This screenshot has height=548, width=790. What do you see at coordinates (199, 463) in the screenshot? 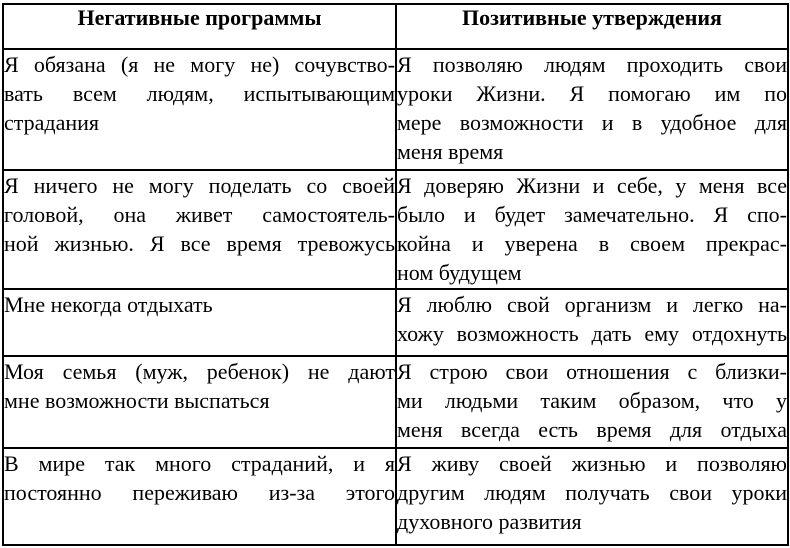
I see `text-line: В мире так много страданий, и я` at bounding box center [199, 463].